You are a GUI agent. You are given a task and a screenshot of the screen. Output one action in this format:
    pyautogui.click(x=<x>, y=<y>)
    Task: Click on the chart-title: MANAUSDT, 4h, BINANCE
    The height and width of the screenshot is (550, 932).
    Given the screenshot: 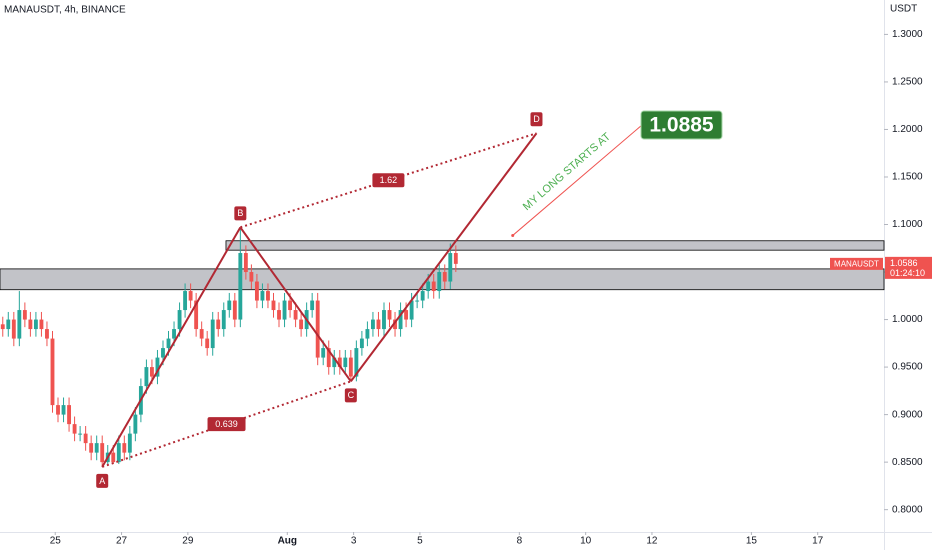 What is the action you would take?
    pyautogui.click(x=65, y=10)
    